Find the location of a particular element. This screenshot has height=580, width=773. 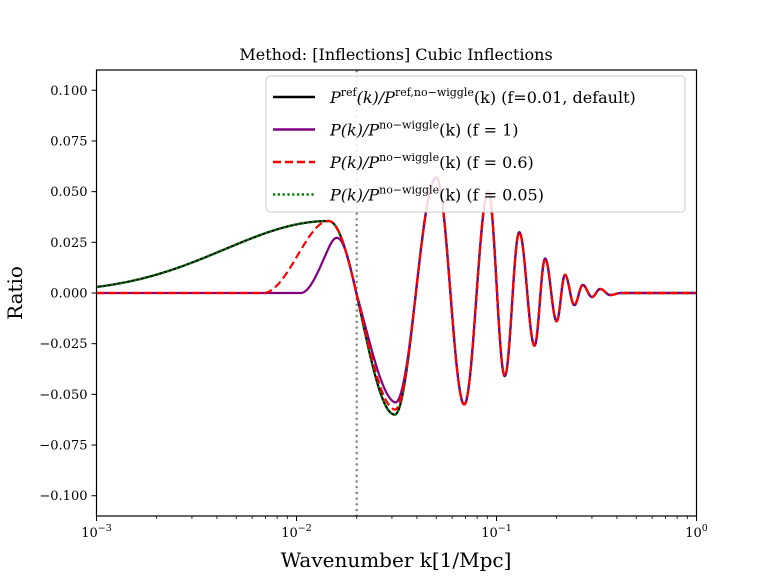

y-tick-label: 0.050 is located at coordinates (68, 192).